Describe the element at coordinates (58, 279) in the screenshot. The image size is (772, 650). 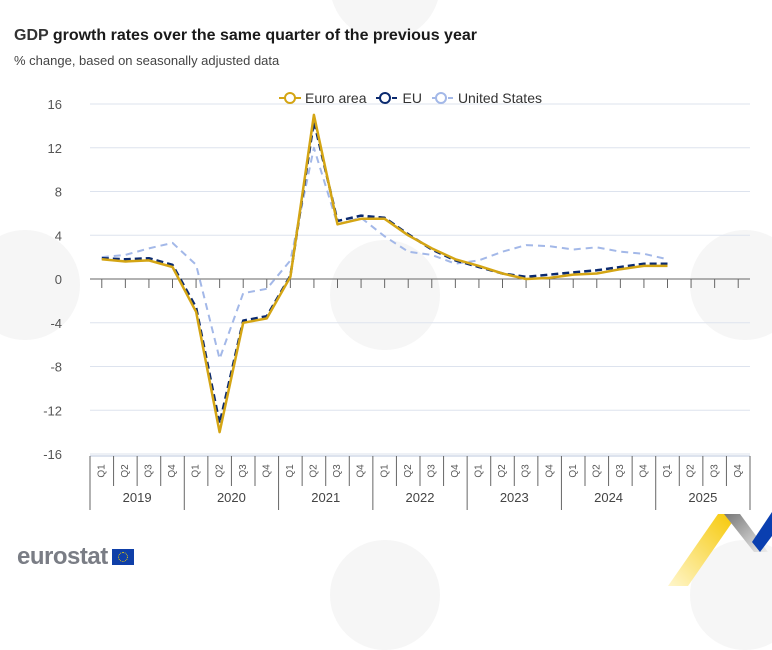
I see `y-tick-label: 0` at that location.